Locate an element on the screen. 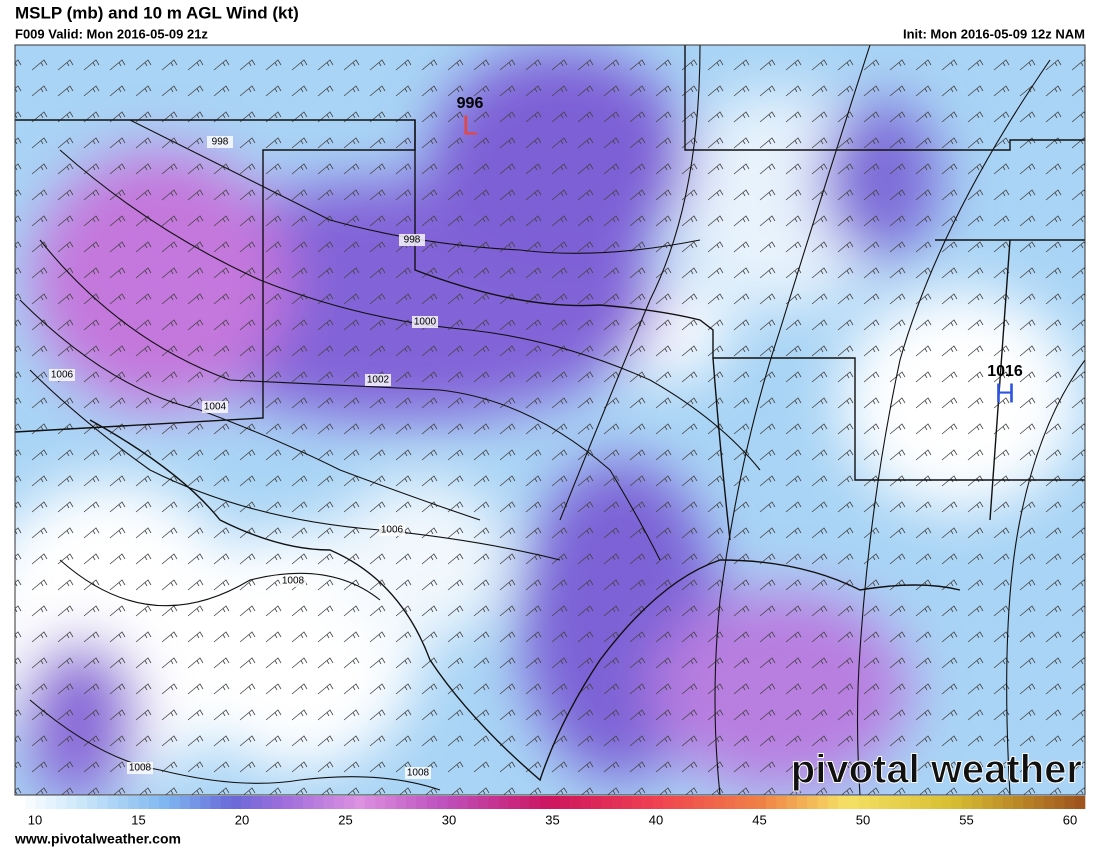 The height and width of the screenshot is (855, 1100). colorbar-tick-label: 55 is located at coordinates (966, 819).